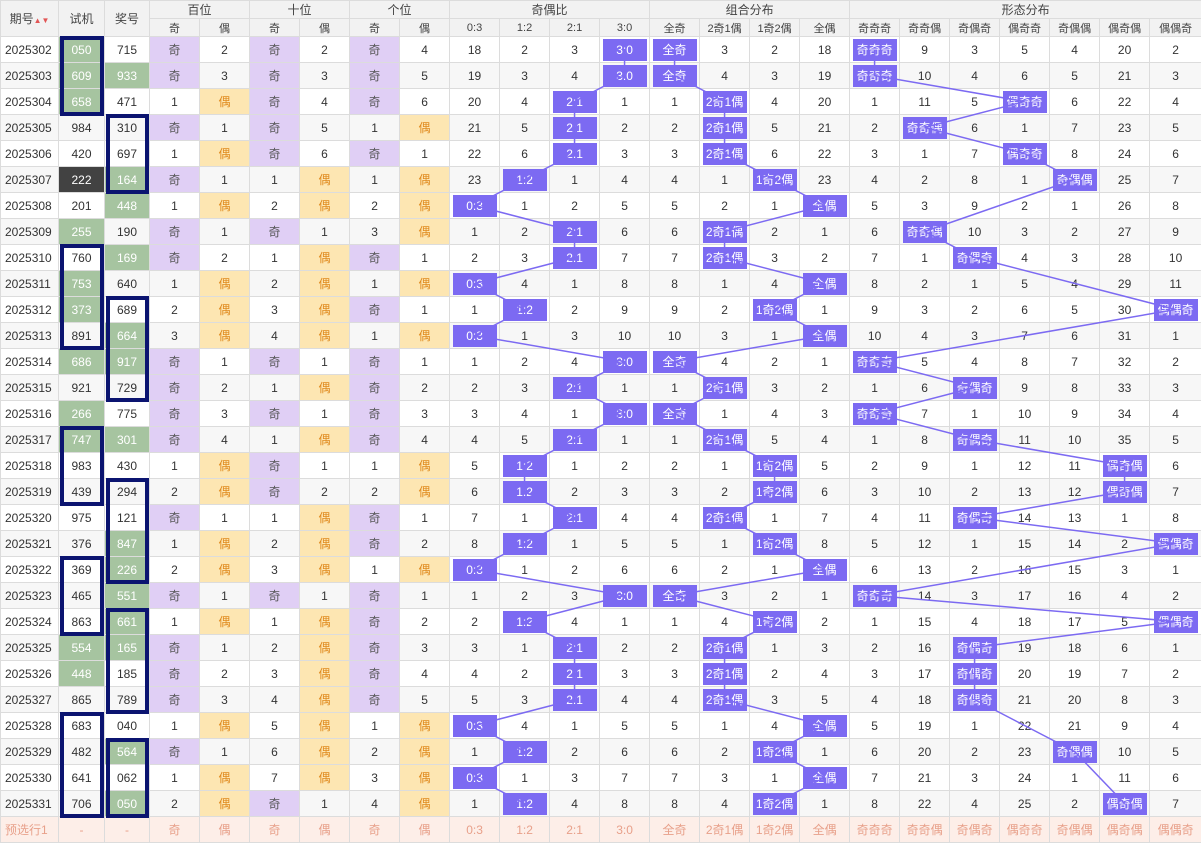 This screenshot has width=1201, height=843. I want to click on jianghao-header: 奖号, so click(127, 19).